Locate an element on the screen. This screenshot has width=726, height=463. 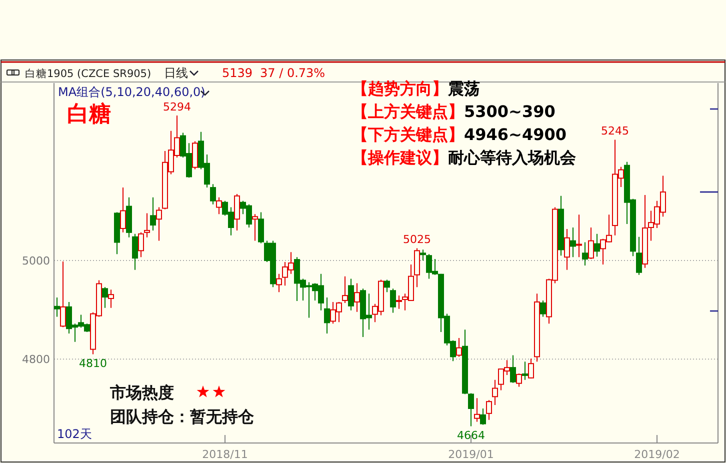
annotation: 4810 is located at coordinates (93, 363).